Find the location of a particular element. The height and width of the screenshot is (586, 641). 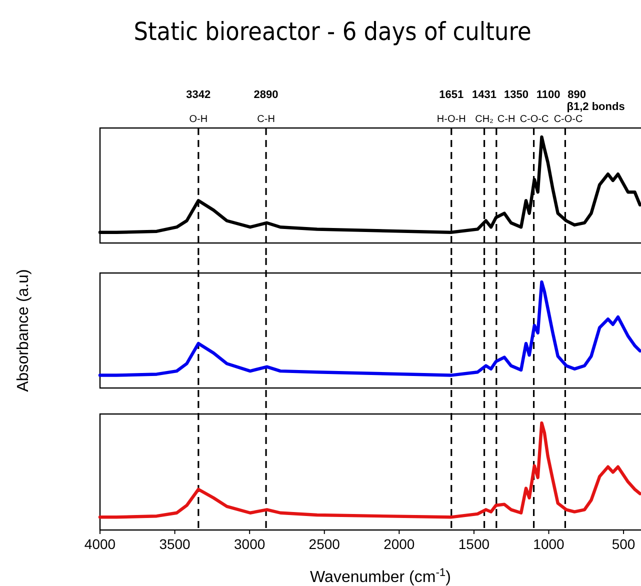

x-tick-label: 1500 is located at coordinates (474, 544).